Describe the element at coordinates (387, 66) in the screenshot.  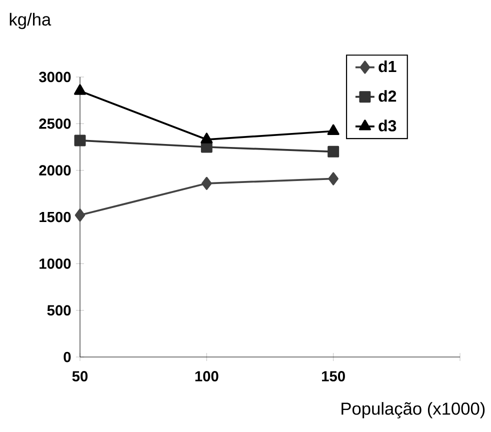
I see `legend-label: d1` at that location.